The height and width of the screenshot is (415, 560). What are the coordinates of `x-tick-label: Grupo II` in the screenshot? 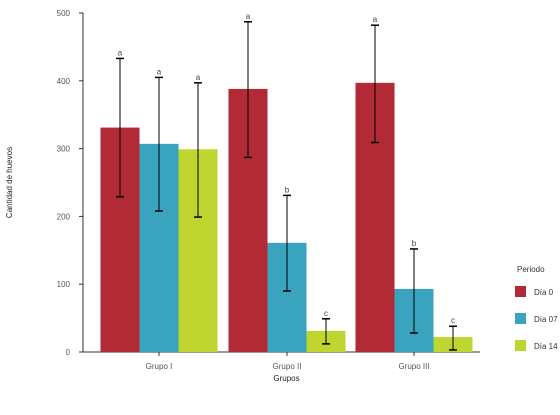 It's located at (287, 366).